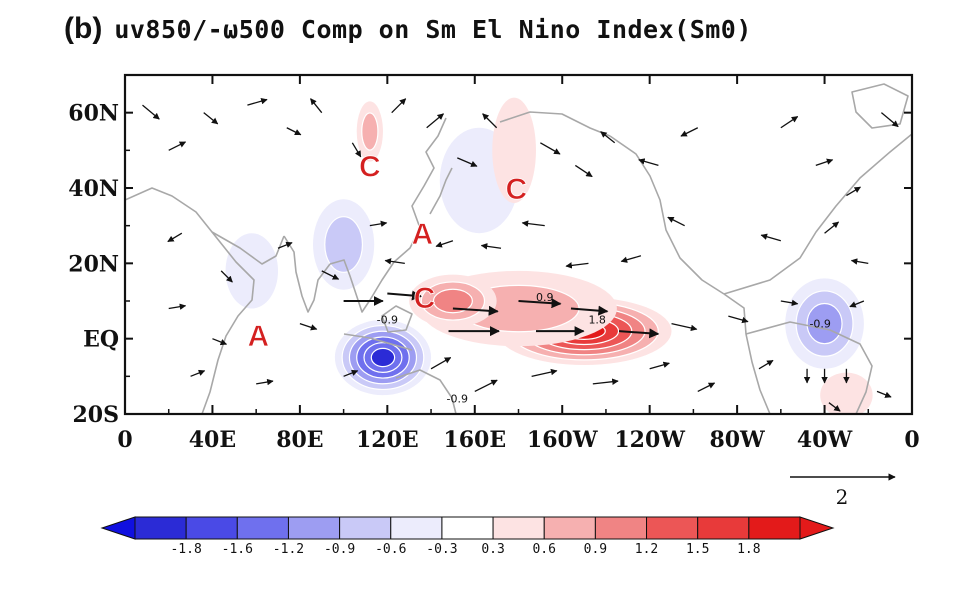  I want to click on x-tick-label: 80E, so click(299, 440).